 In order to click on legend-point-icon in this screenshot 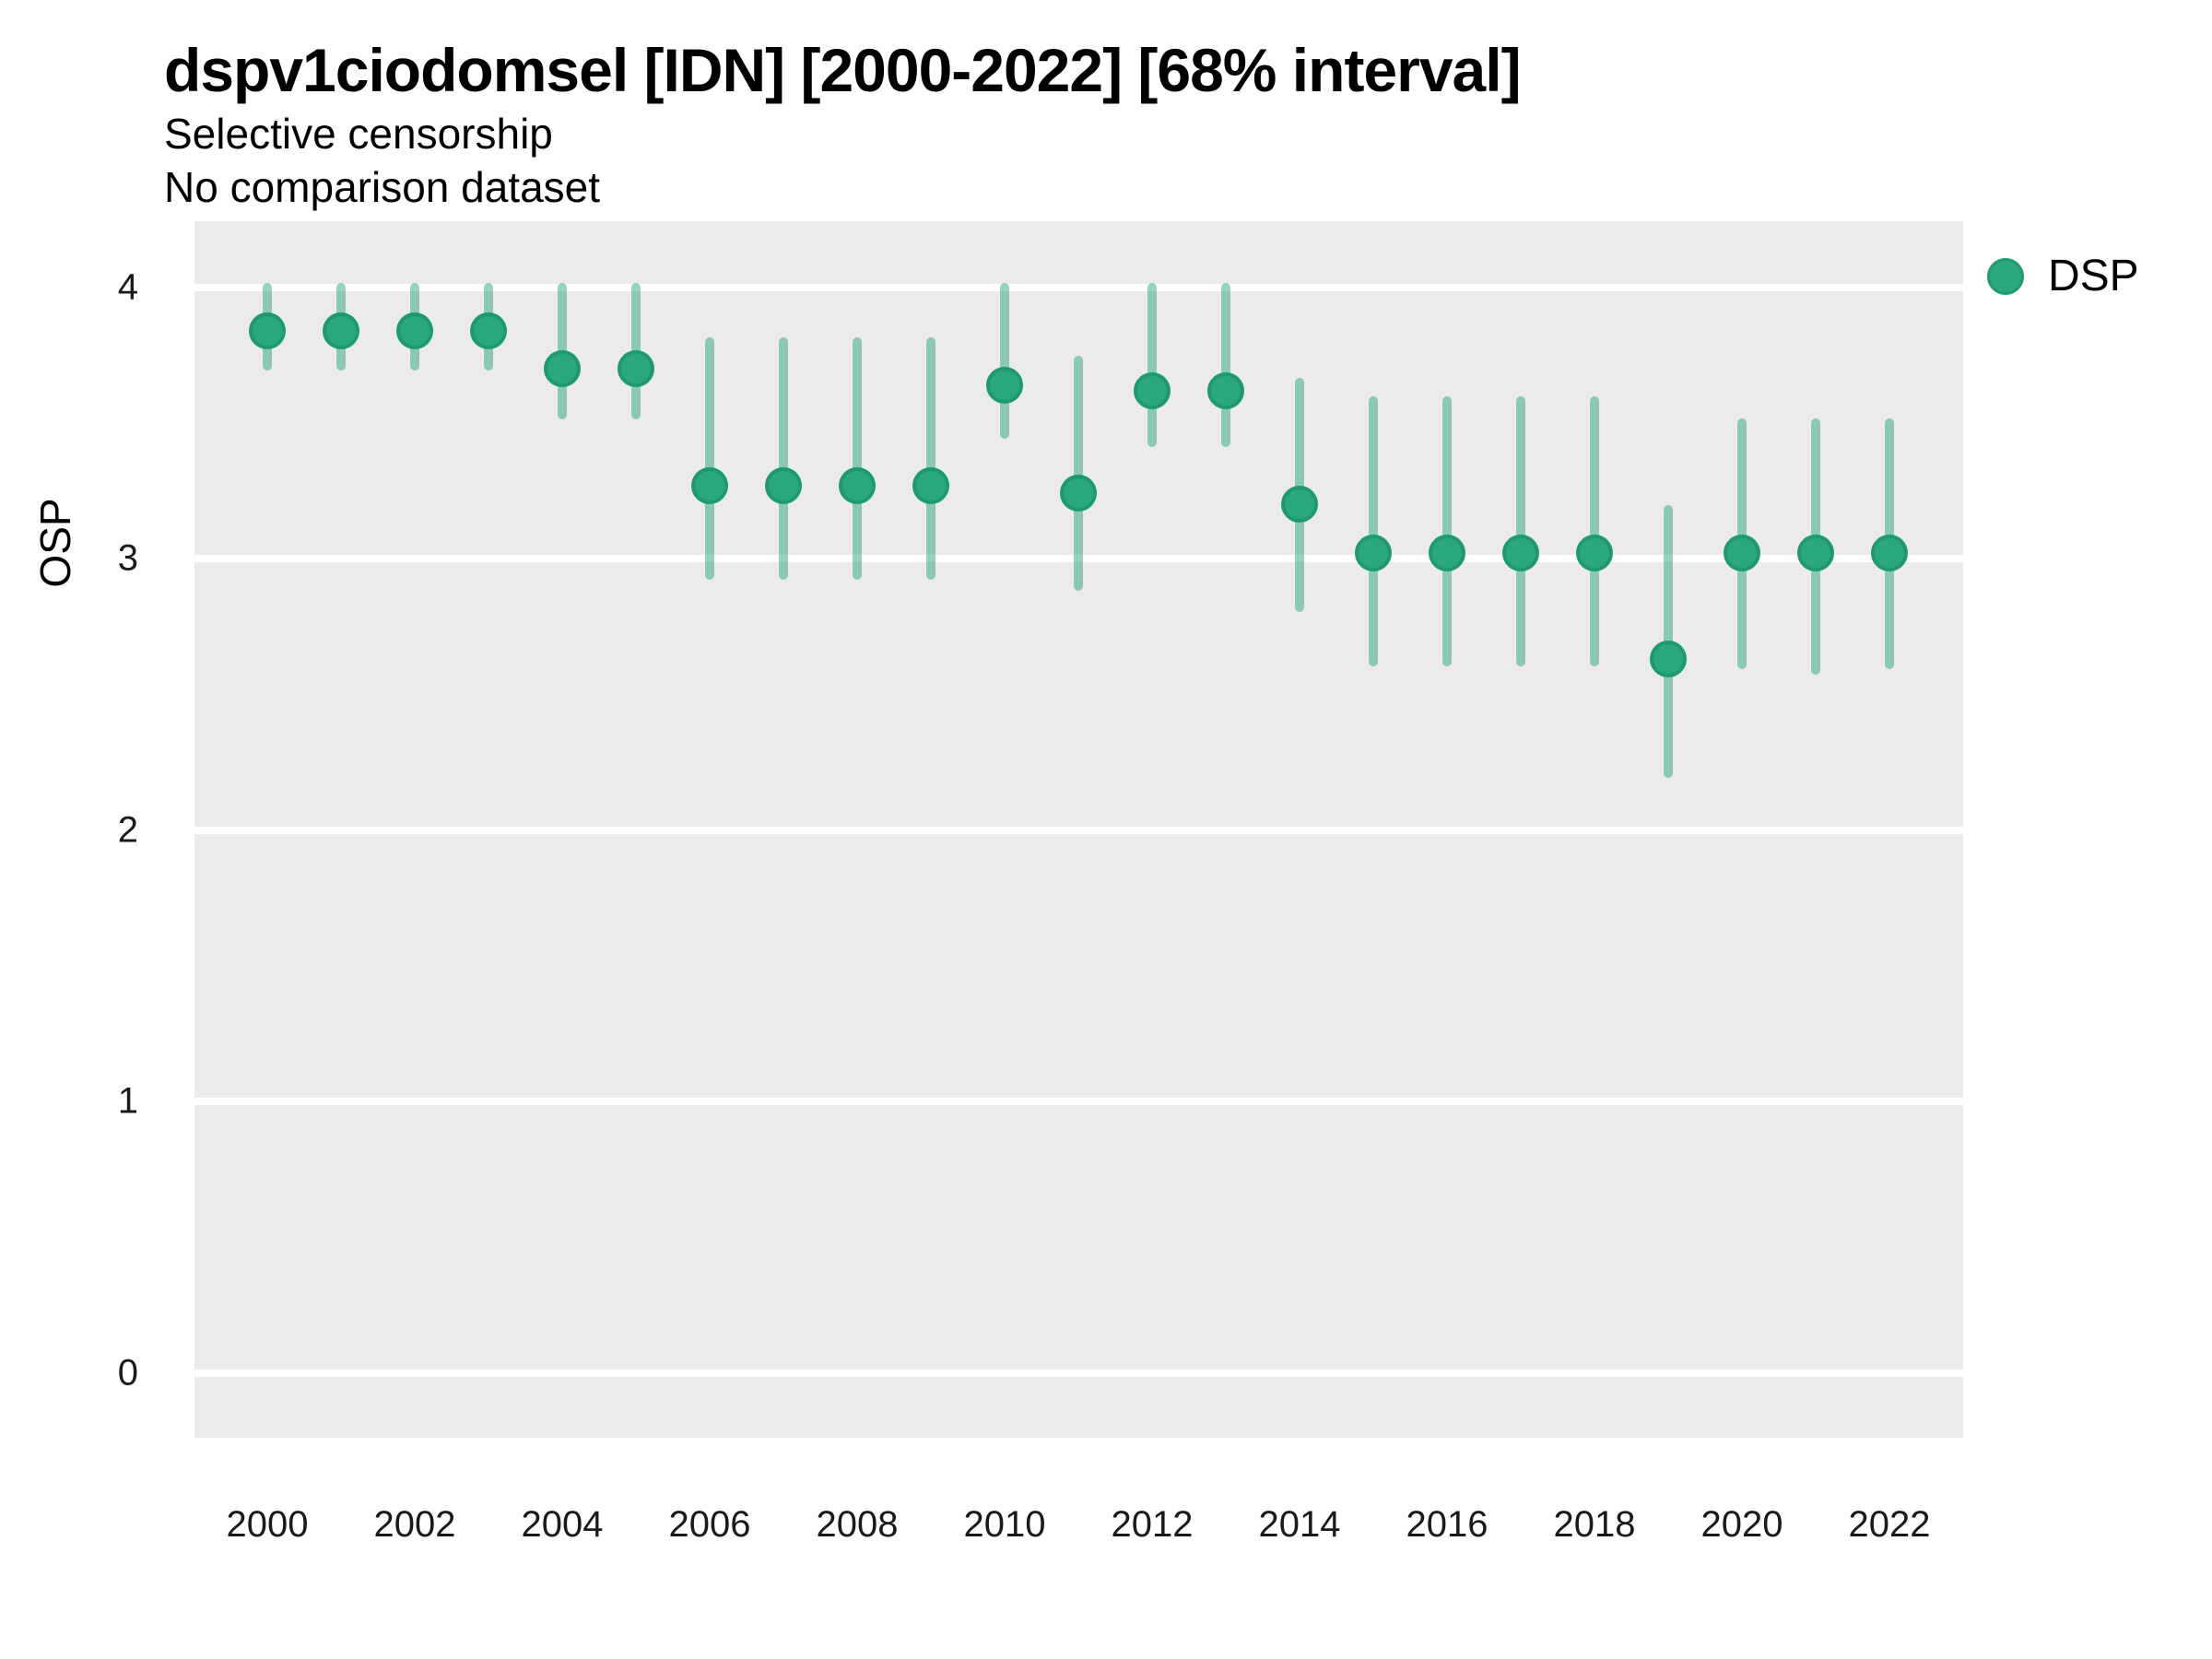, I will do `click(2005, 276)`.